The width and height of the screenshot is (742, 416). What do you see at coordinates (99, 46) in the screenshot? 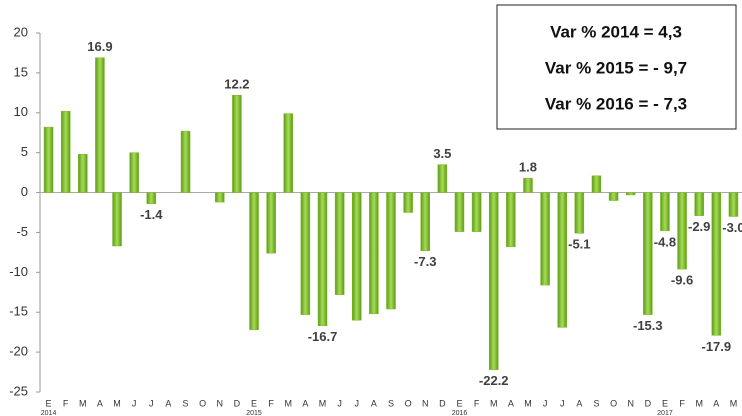
I see `value-label: 16.9` at bounding box center [99, 46].